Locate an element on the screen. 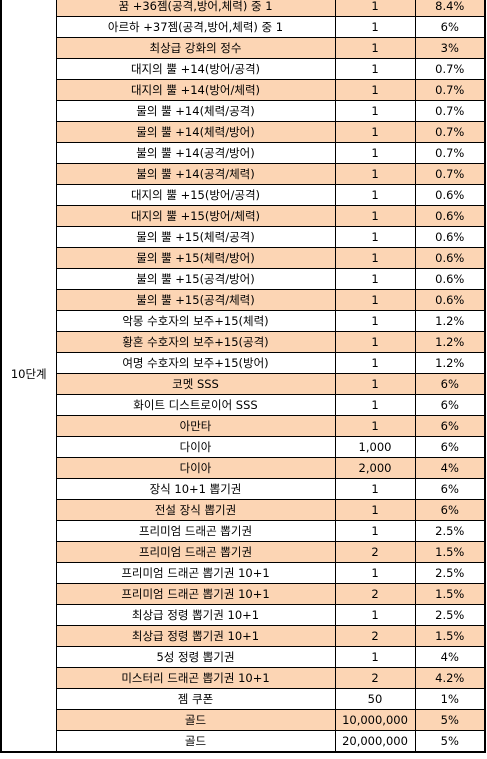 This screenshot has height=759, width=487. item-name-cell: 5성 정령 뽑기권 is located at coordinates (195, 657).